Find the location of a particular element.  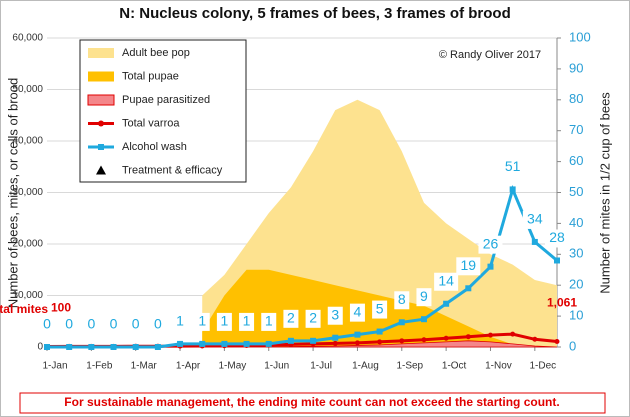

legend-label: Pupae parasitized is located at coordinates (166, 100).